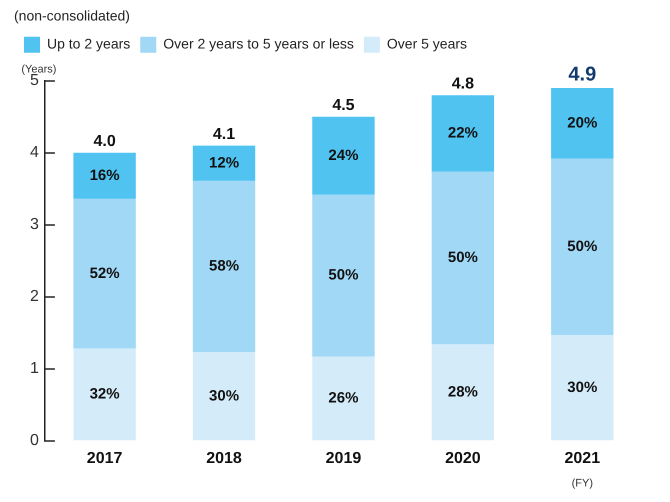 This screenshot has width=670, height=502. Describe the element at coordinates (258, 44) in the screenshot. I see `legend-label: Over 2 years to 5 years or less` at that location.